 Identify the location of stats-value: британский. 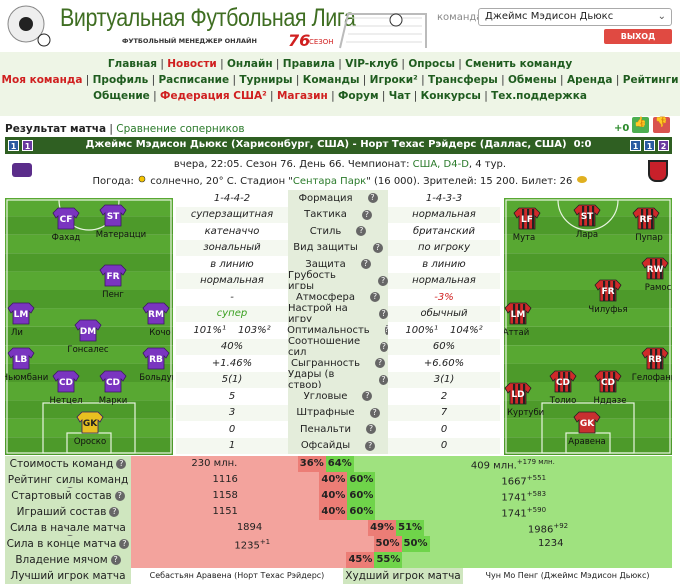
(444, 231).